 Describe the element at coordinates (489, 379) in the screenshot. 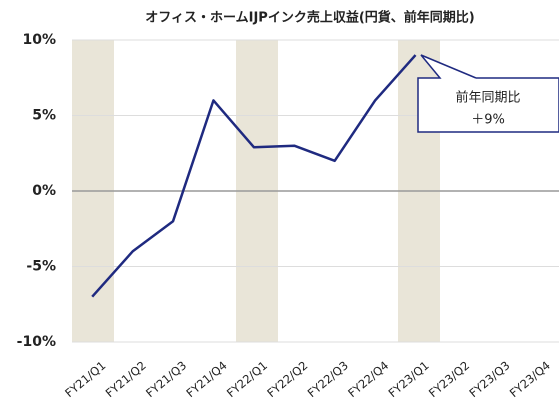

I see `x-tick-label: FY23/Q3` at that location.